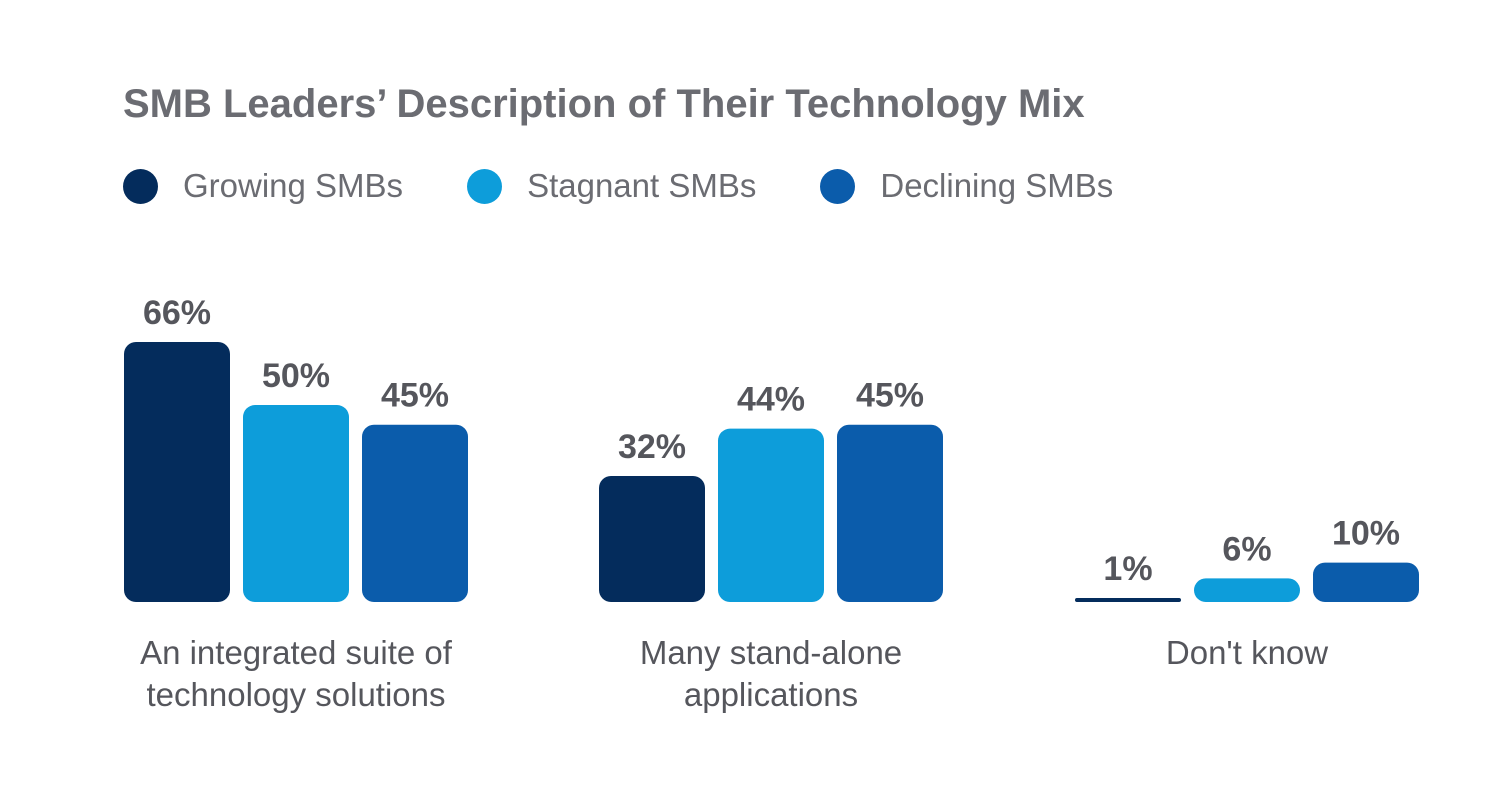 This screenshot has height=800, width=1500. Describe the element at coordinates (1246, 549) in the screenshot. I see `value-label: 6%` at that location.